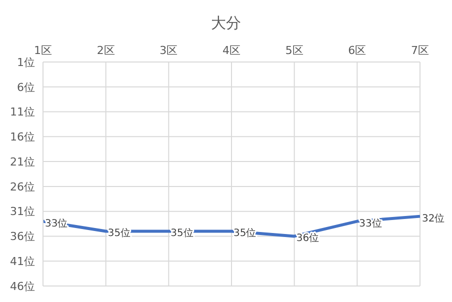  Describe the element at coordinates (226, 24) in the screenshot. I see `chart-title: 大分` at that location.